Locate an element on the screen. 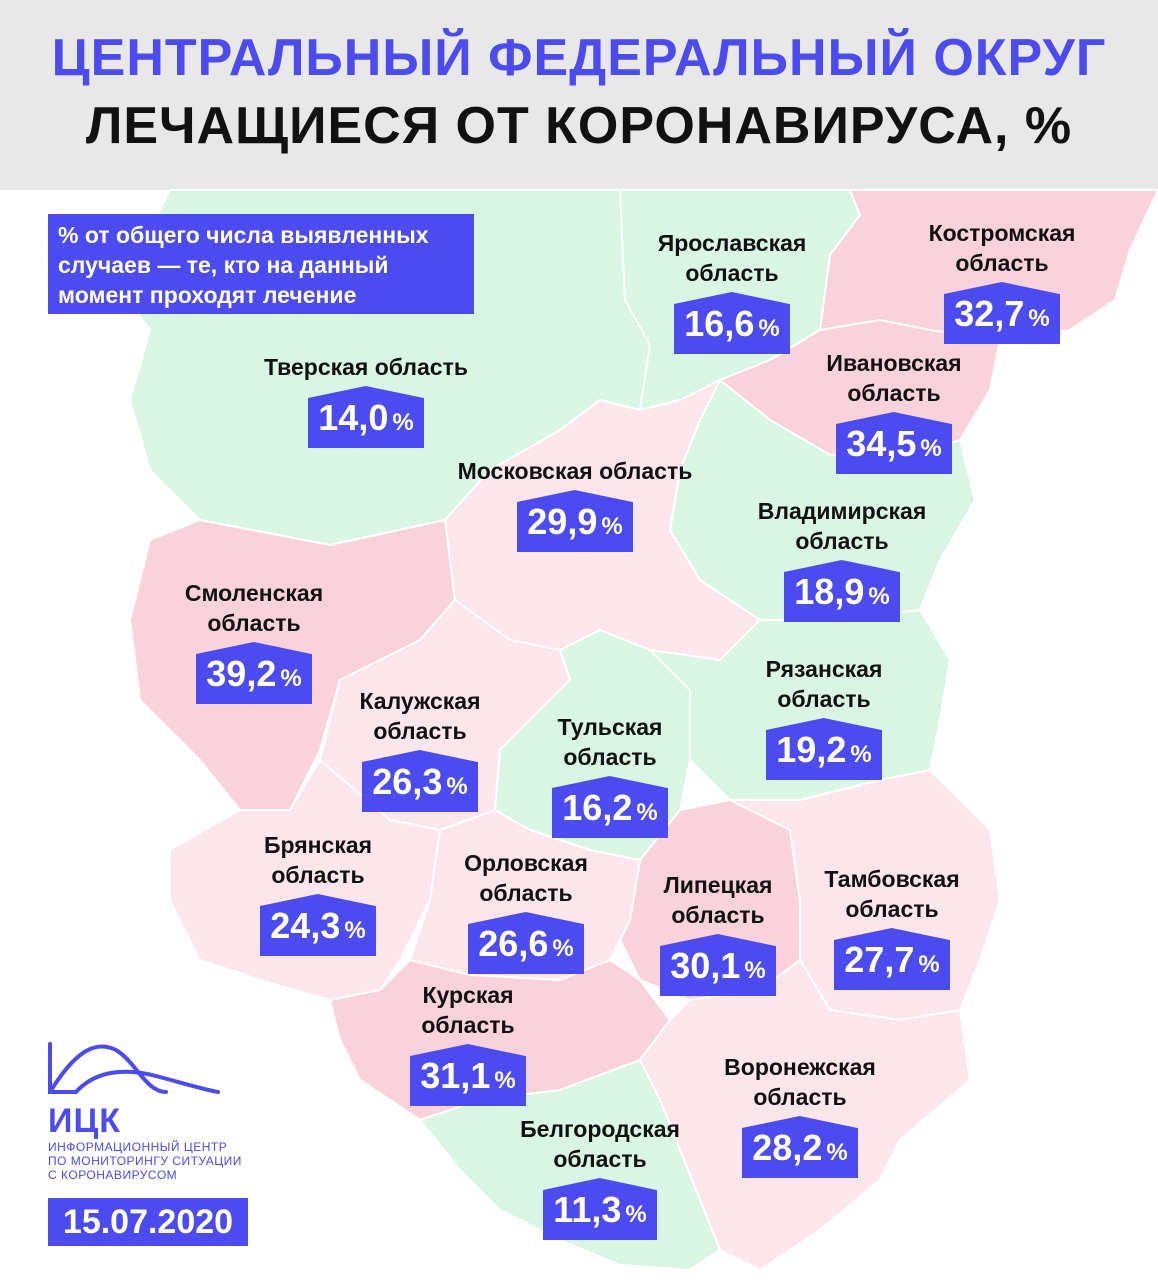 This screenshot has height=1280, width=1158. region-label-kursk: Курская область 31,1% is located at coordinates (468, 1043).